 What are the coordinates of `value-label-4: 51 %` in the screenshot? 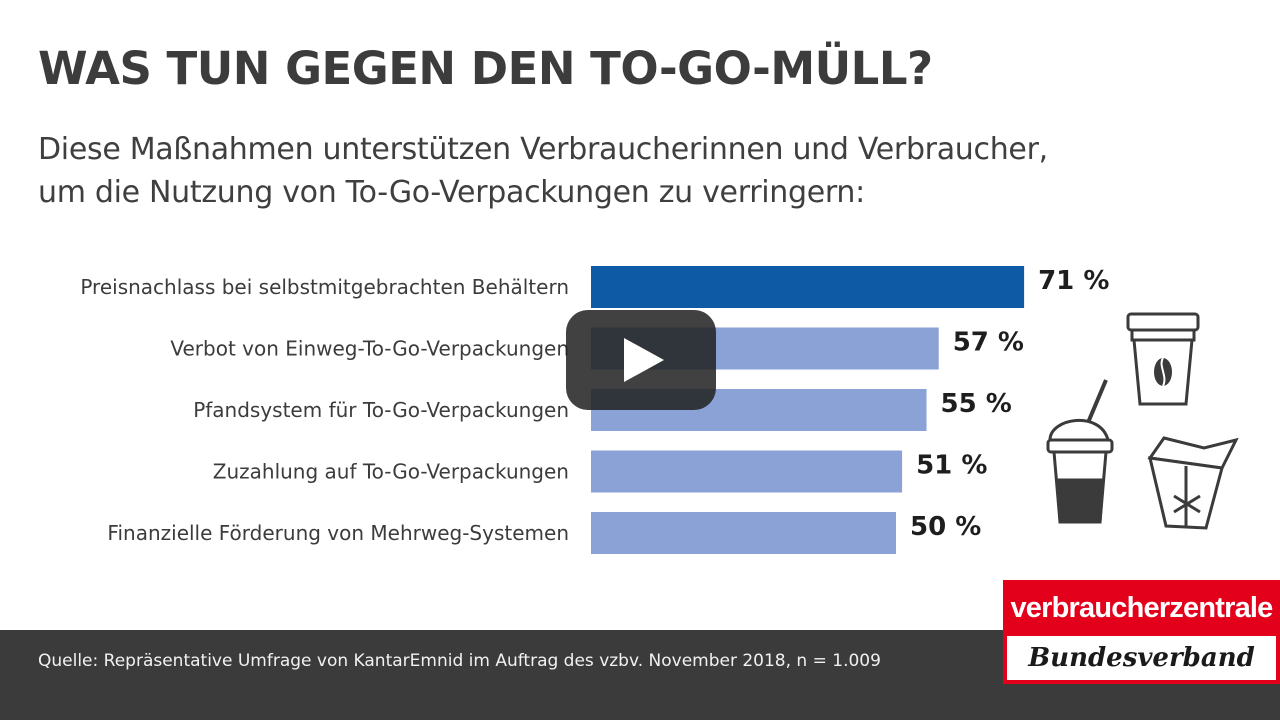 It's located at (951, 466).